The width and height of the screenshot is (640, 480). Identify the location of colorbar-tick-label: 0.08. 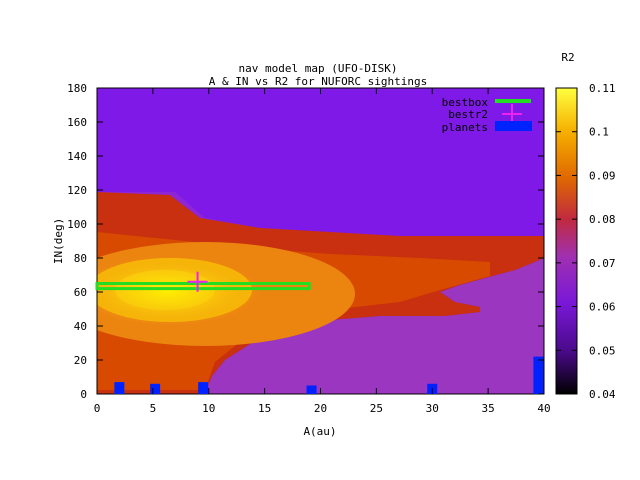
(602, 219).